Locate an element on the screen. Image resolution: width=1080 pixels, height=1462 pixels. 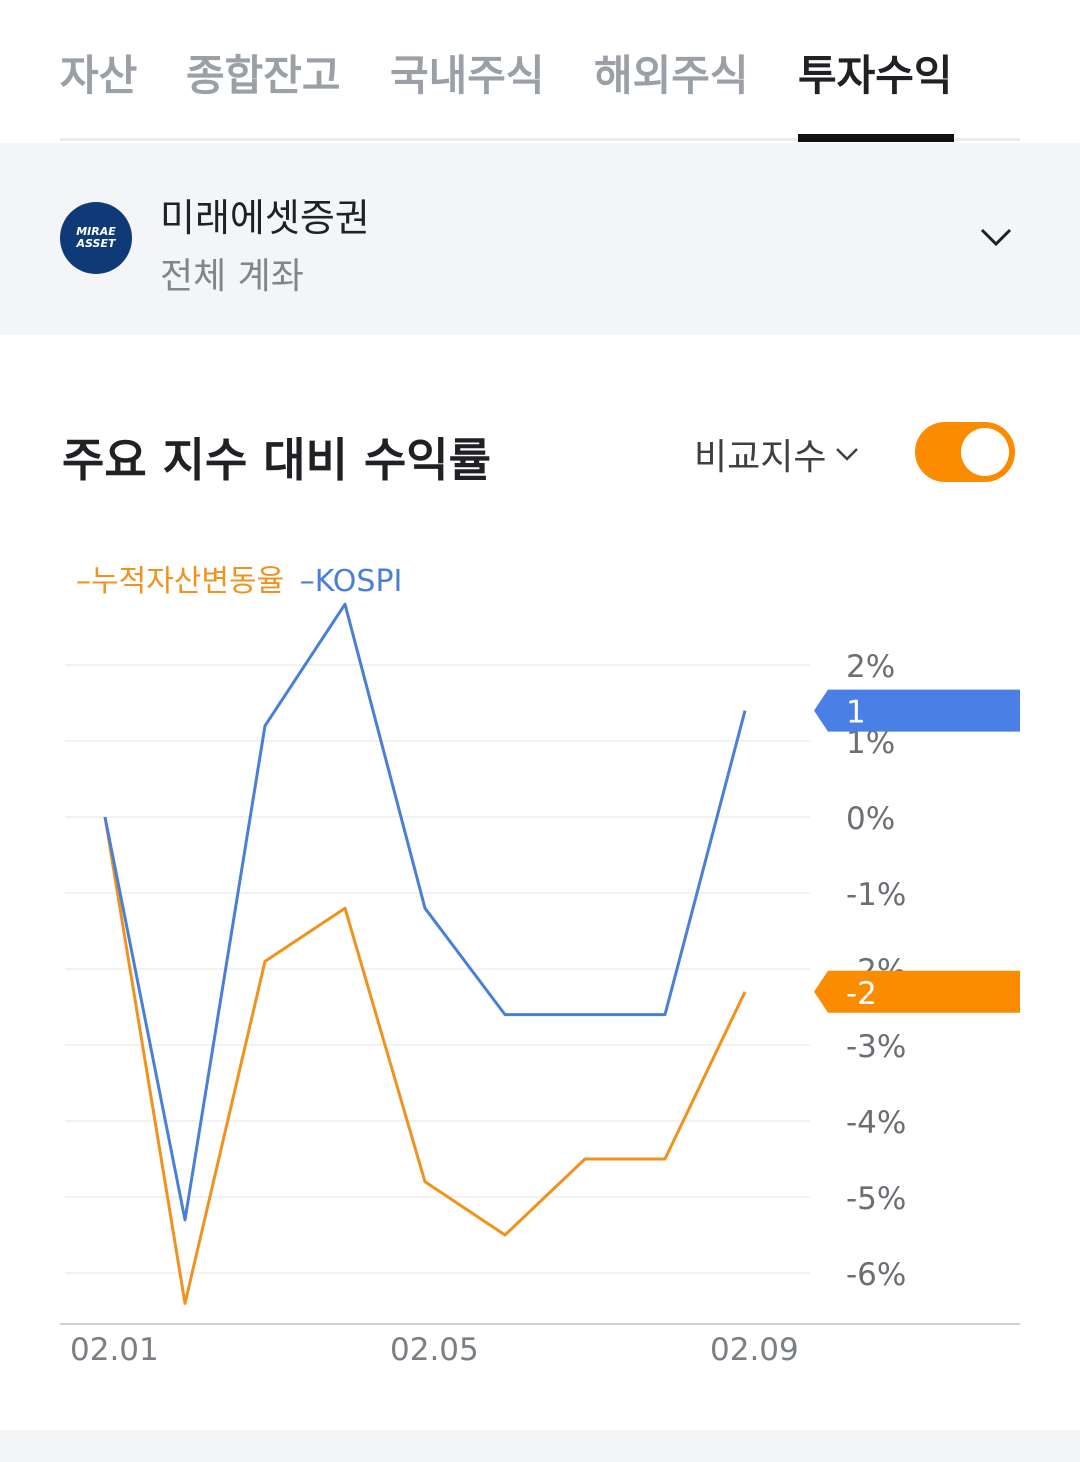
chart-legend: –누적자산변동율 –KOSPI is located at coordinates (239, 578).